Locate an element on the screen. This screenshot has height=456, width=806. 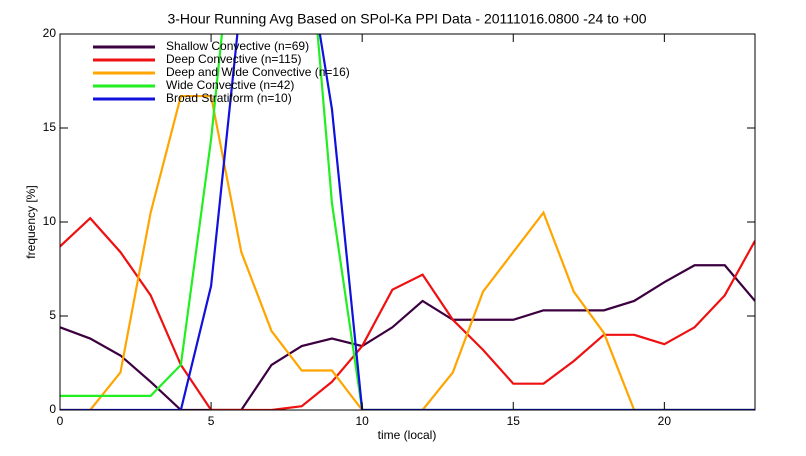
legend-label: Deep Convective (n=115) is located at coordinates (234, 59).